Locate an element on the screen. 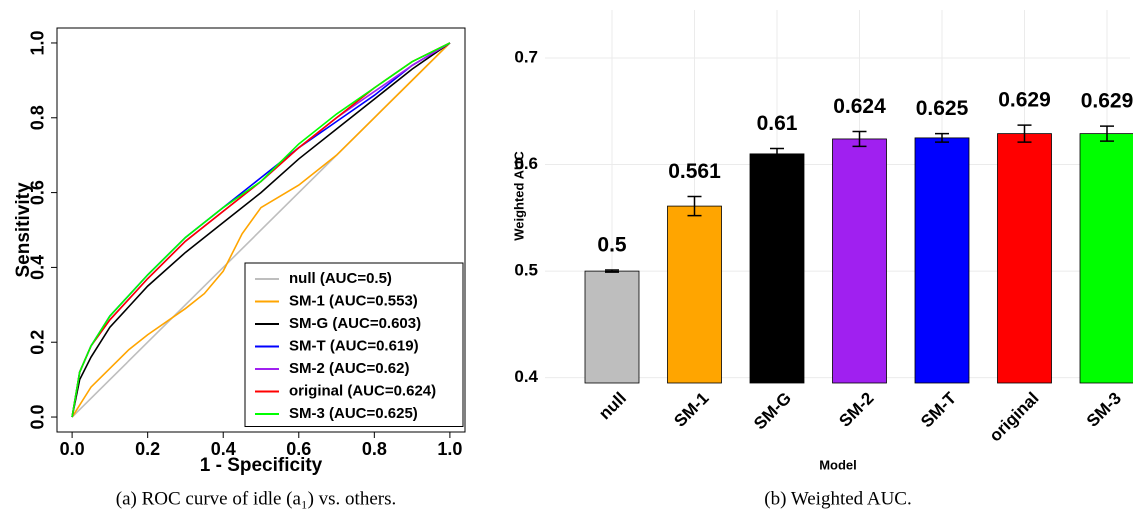 This screenshot has height=518, width=1133. x-tick-label: 0.8 is located at coordinates (374, 449).